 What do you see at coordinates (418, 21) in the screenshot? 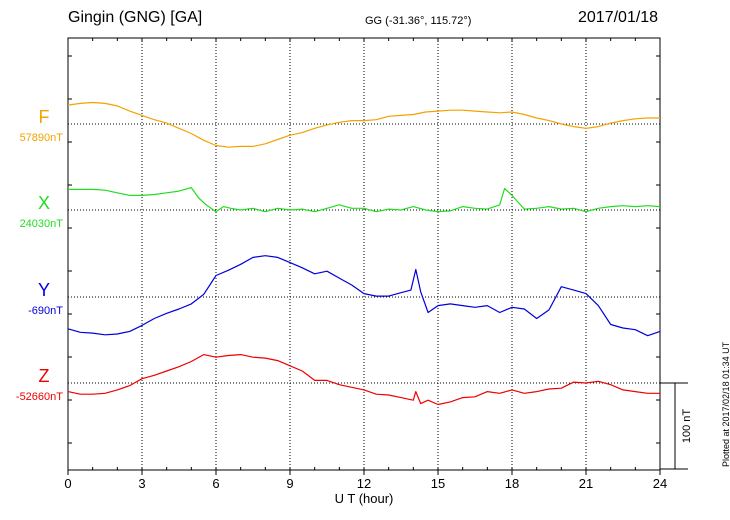
I see `station-coordinates: GG (-31.36°, 115.72°)` at bounding box center [418, 21].